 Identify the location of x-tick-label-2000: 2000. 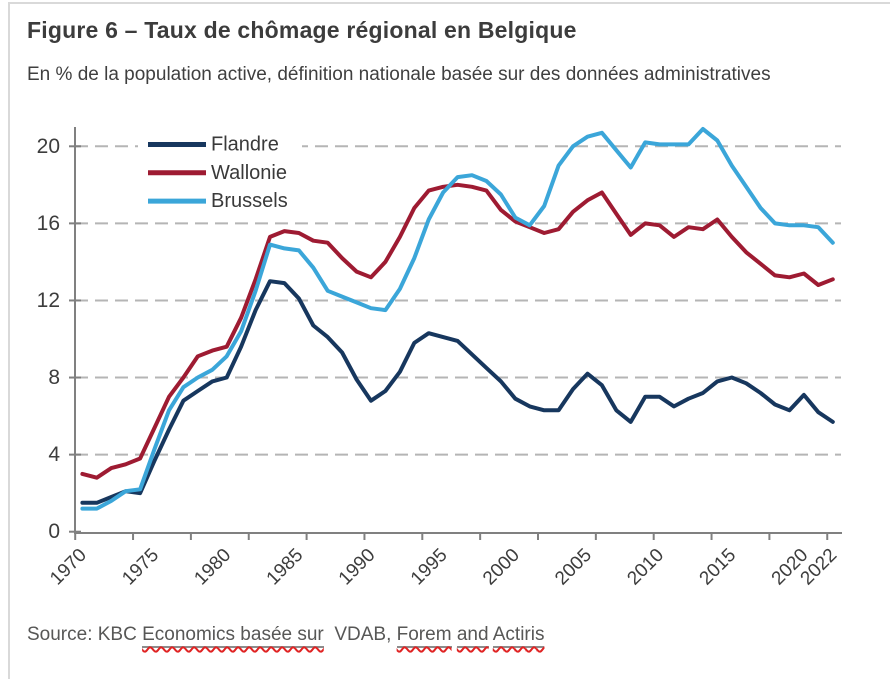
(501, 567).